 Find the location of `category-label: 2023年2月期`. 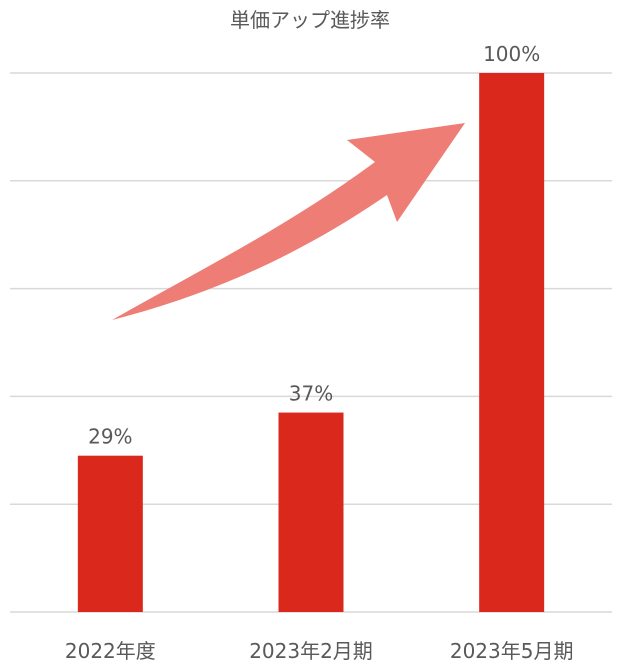

category-label: 2023年2月期 is located at coordinates (311, 651).